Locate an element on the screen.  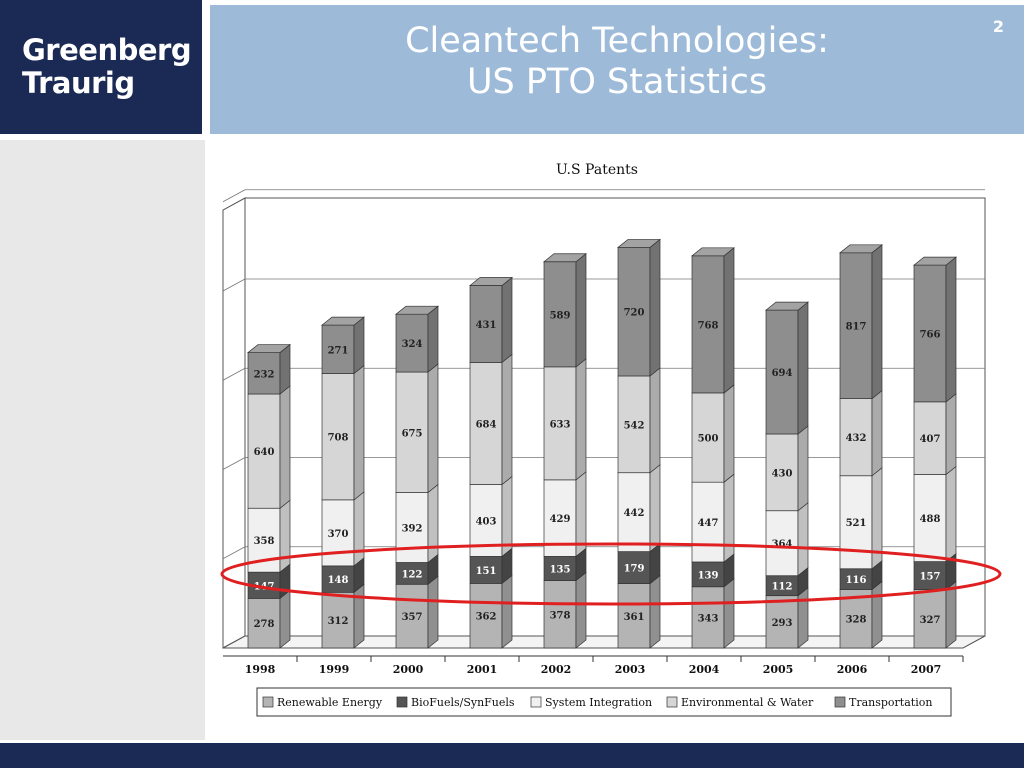
x-tick-label: 2004 is located at coordinates (704, 669).